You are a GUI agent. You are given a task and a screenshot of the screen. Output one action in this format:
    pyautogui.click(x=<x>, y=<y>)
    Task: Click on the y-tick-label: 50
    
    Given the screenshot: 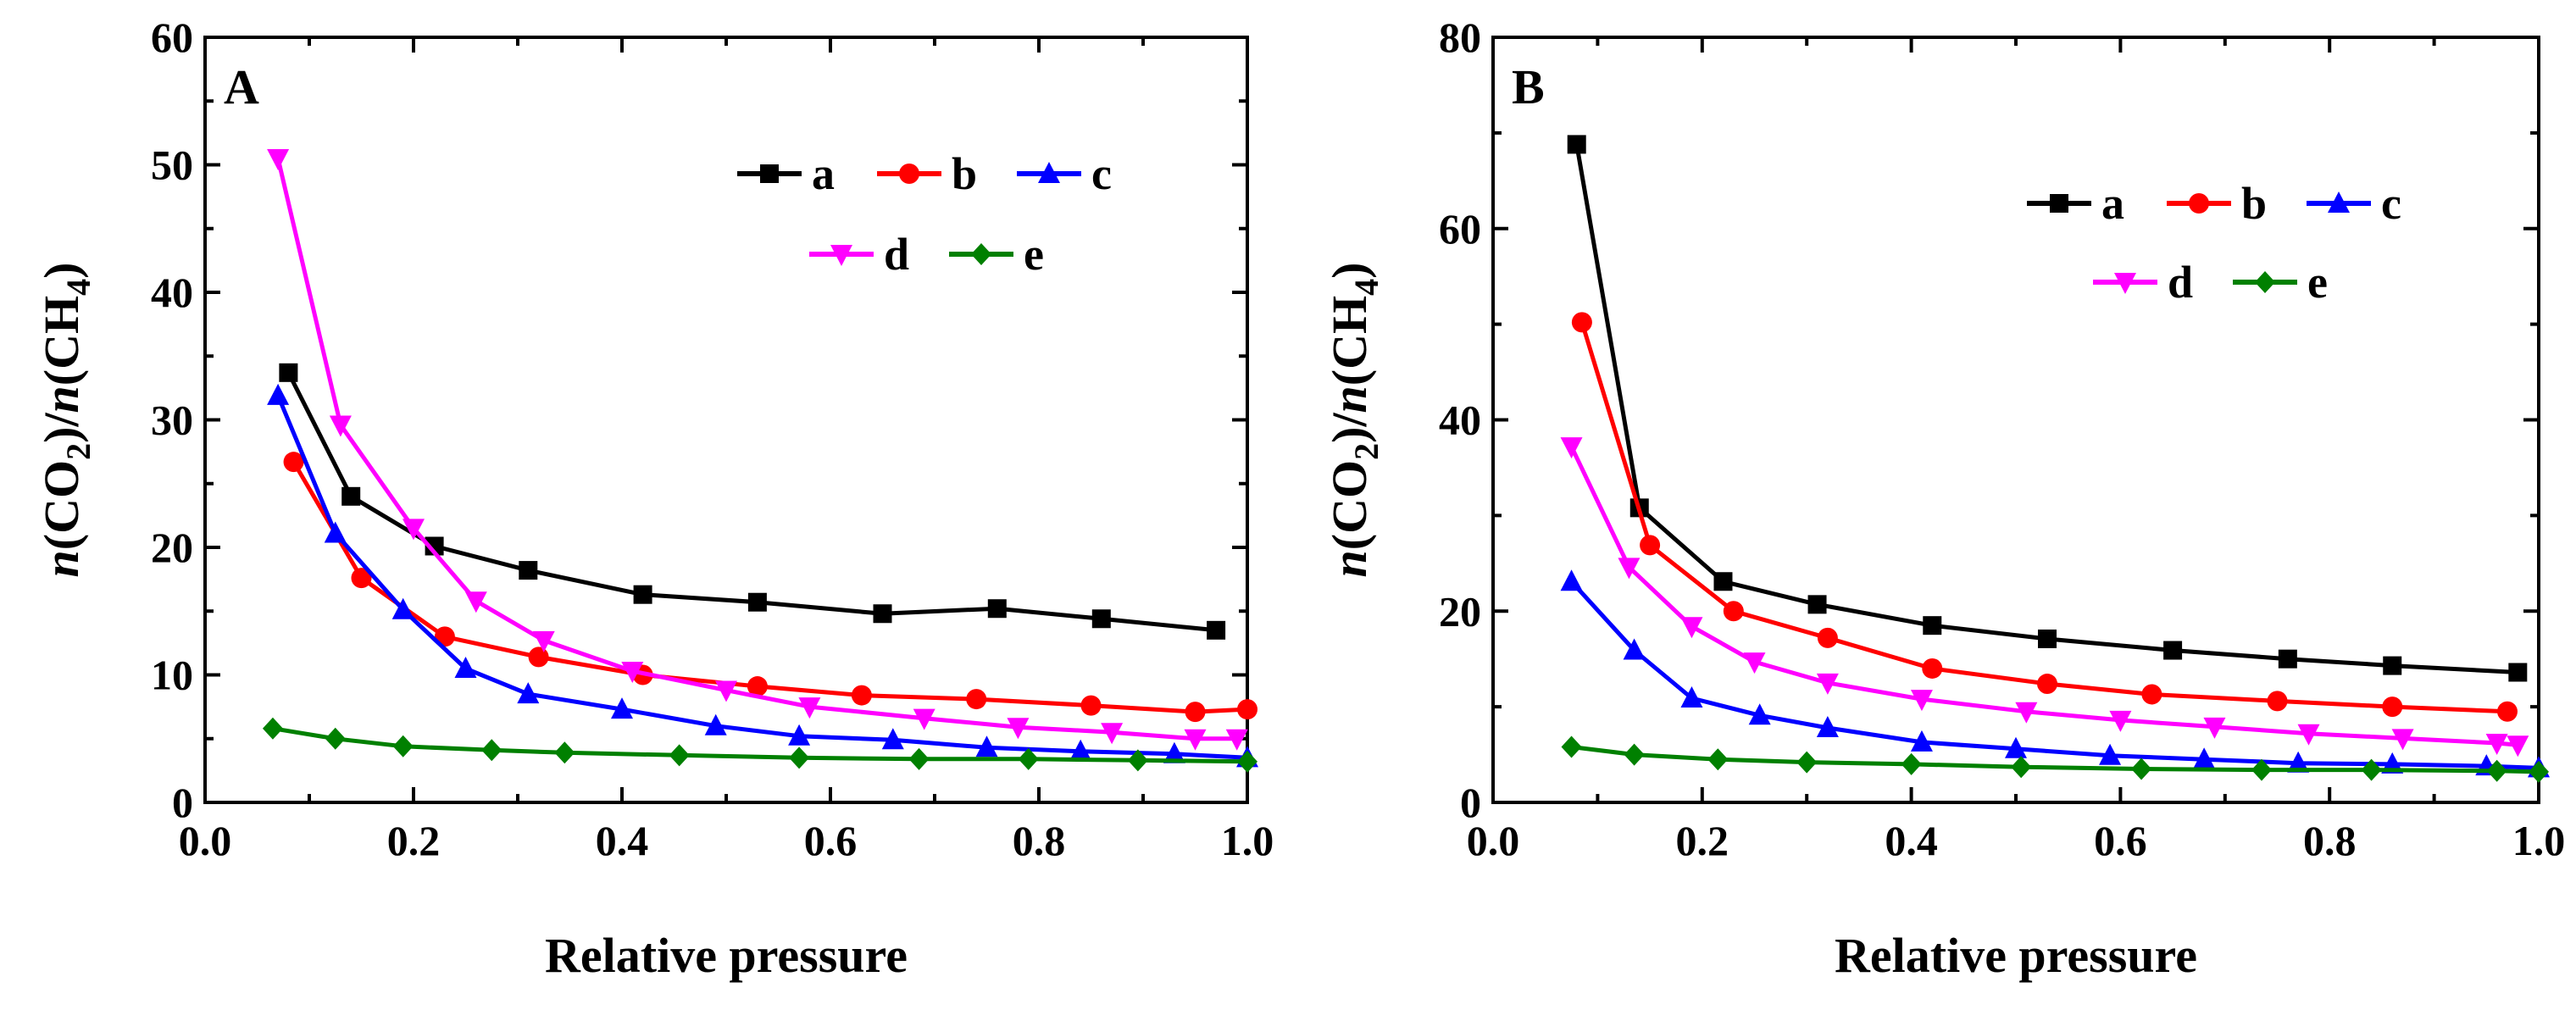 What is the action you would take?
    pyautogui.click(x=172, y=165)
    